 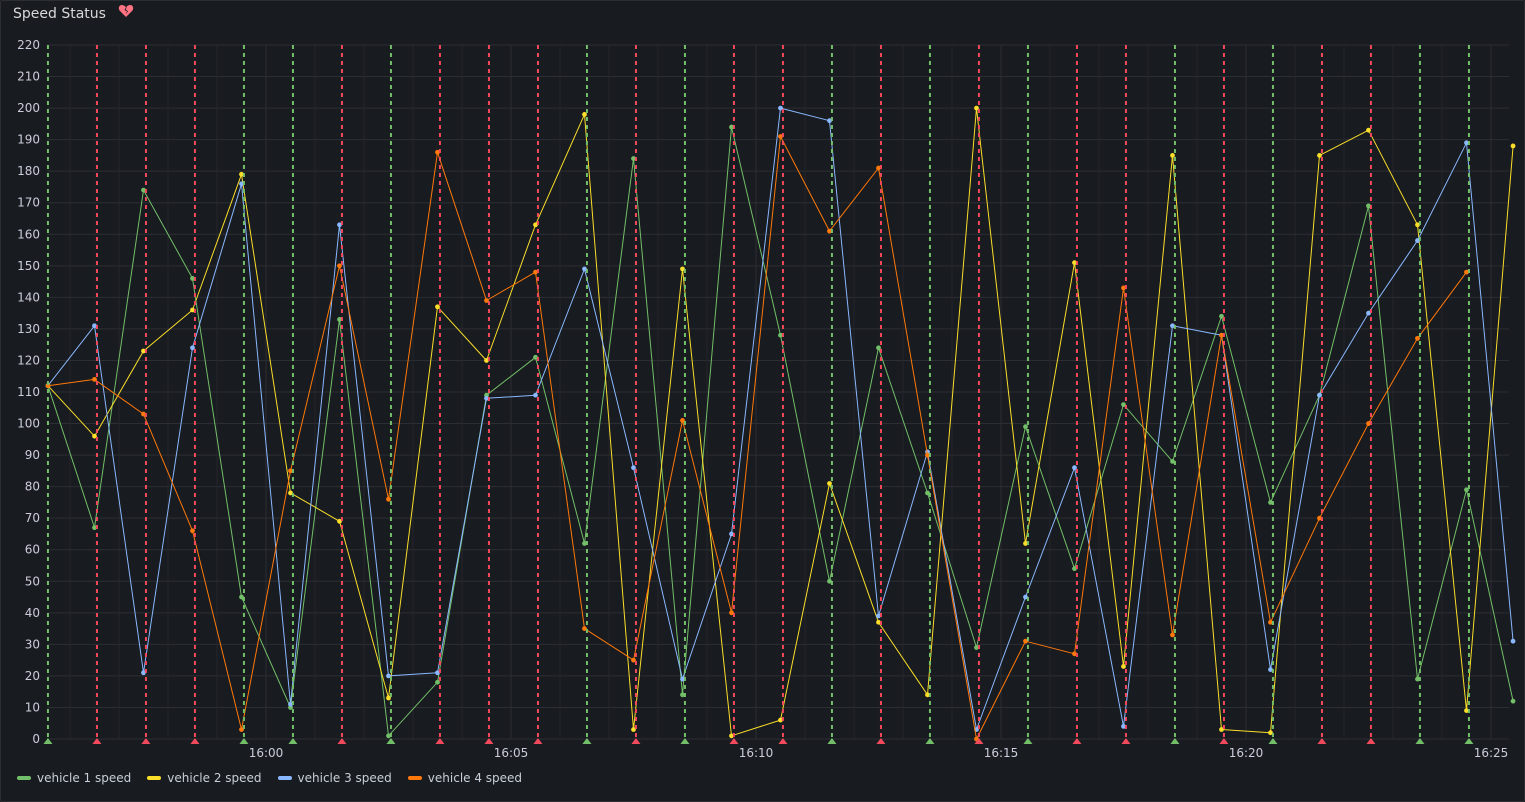 What do you see at coordinates (204, 778) in the screenshot?
I see `legend-item-vehicle-2: vehicle 2 speed` at bounding box center [204, 778].